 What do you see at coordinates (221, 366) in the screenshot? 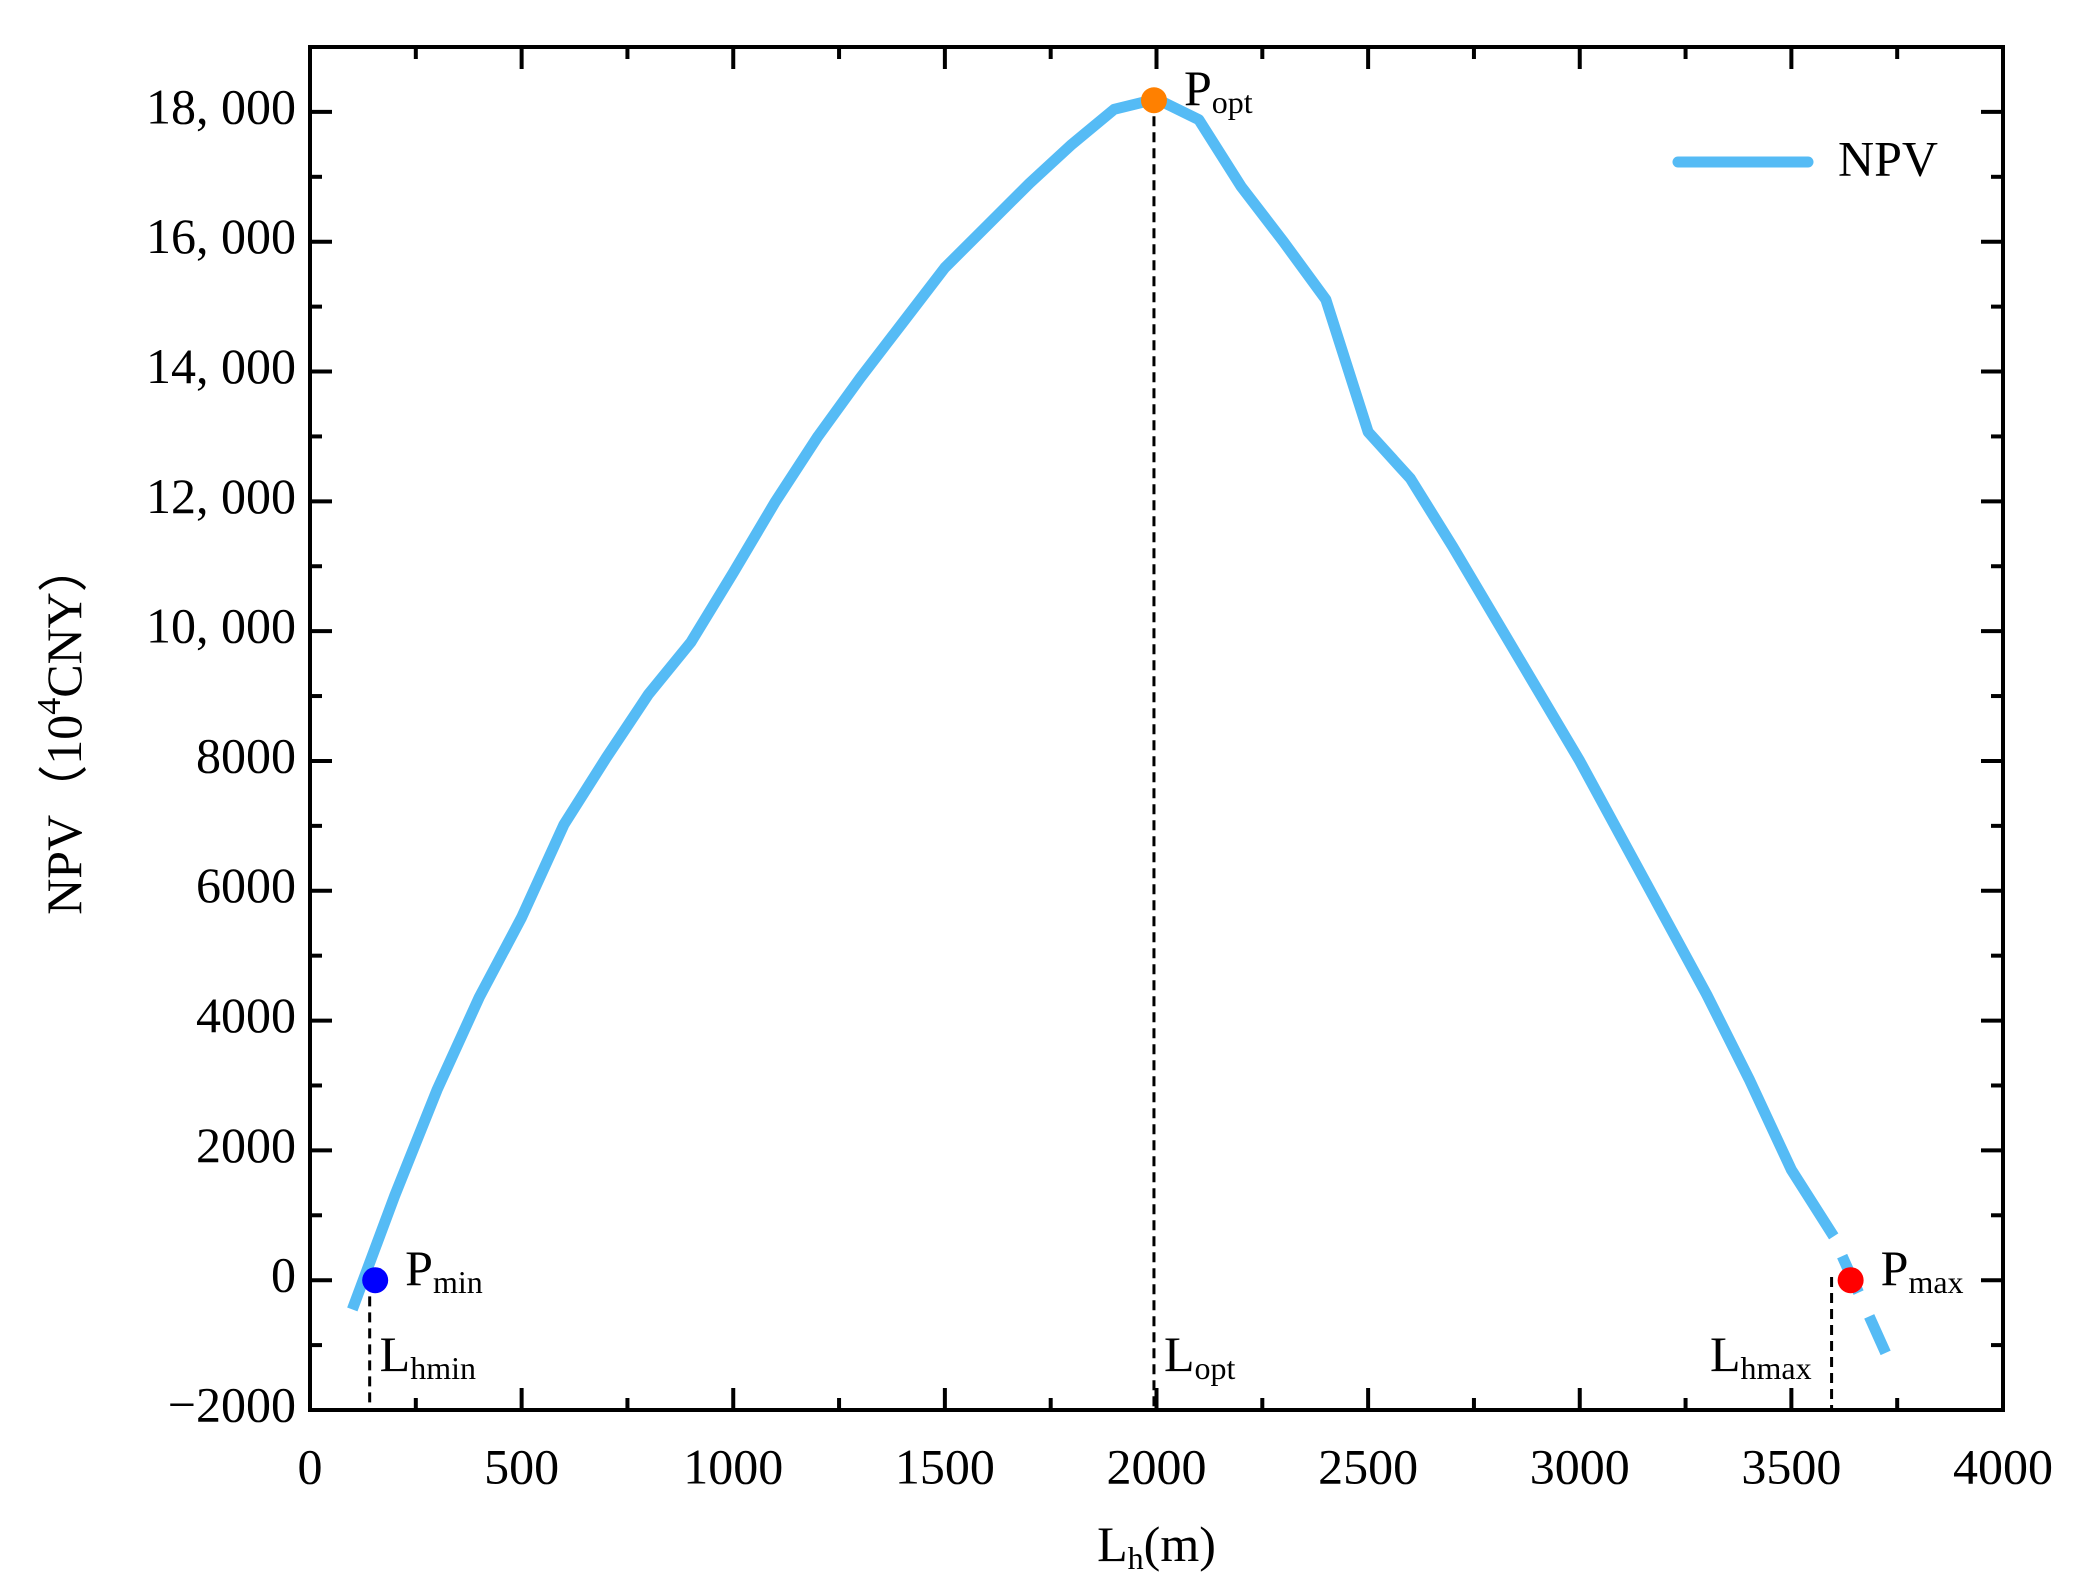
I see `y-tick-label: 14, 000` at bounding box center [221, 366].